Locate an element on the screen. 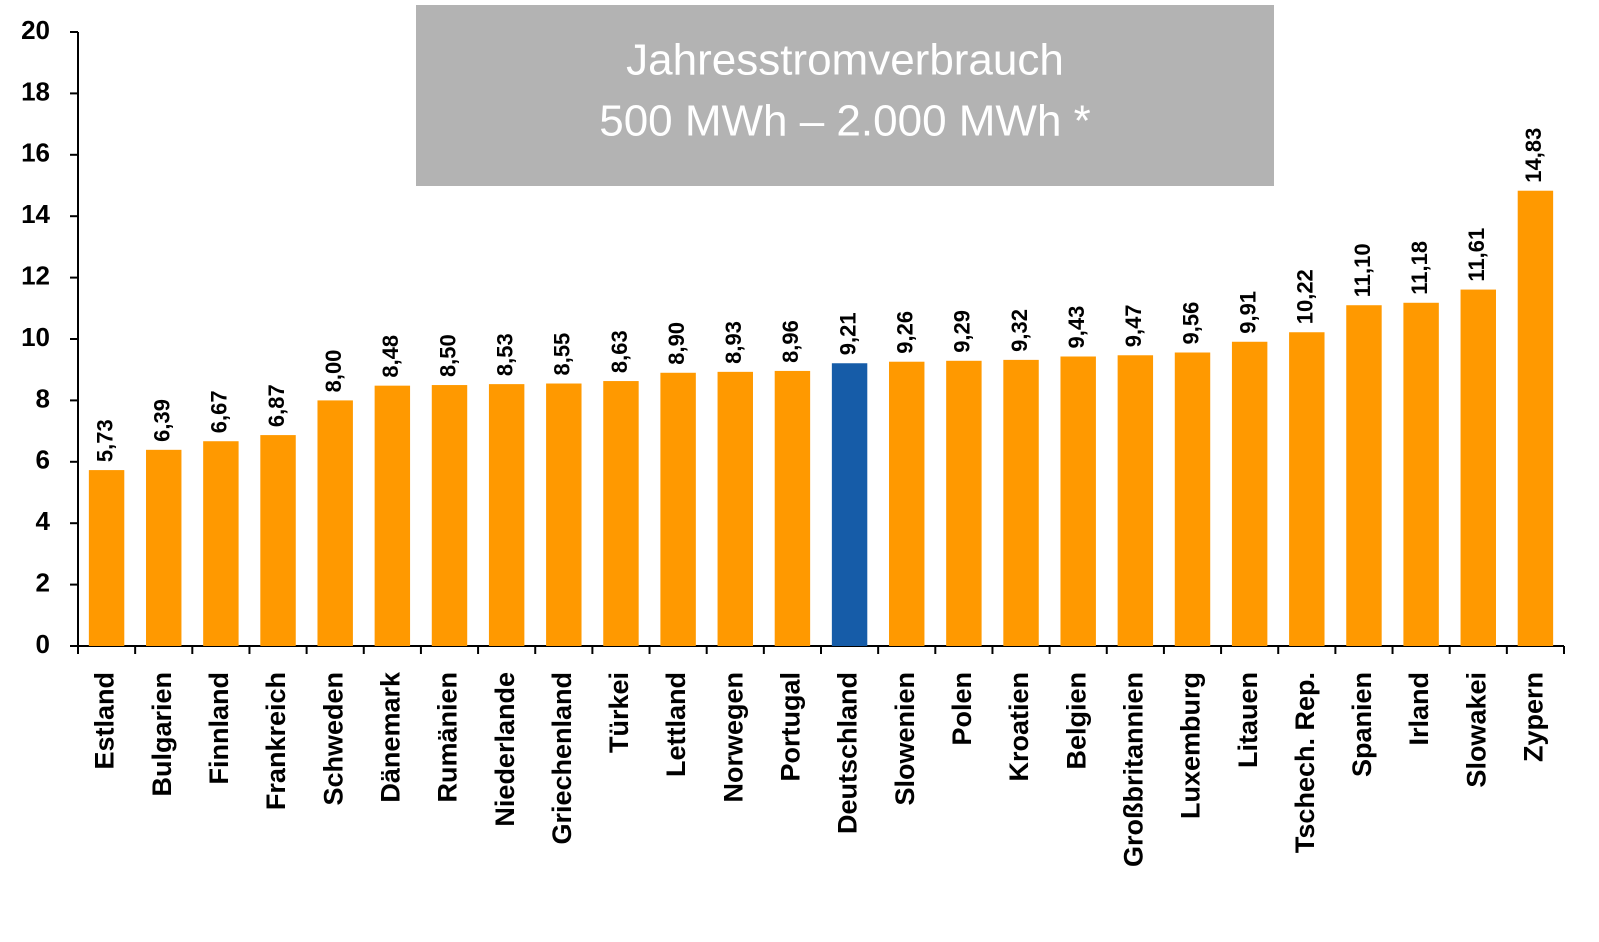 This screenshot has width=1599, height=942. x-tick-label: Niederlande is located at coordinates (505, 749).